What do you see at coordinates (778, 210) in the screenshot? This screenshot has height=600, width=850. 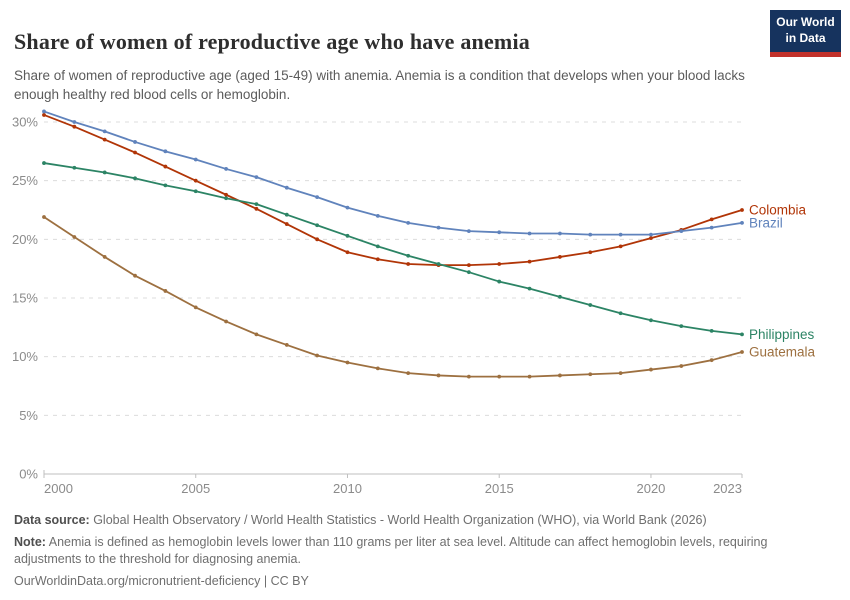 I see `series-end-label-colombia: Colombia` at bounding box center [778, 210].